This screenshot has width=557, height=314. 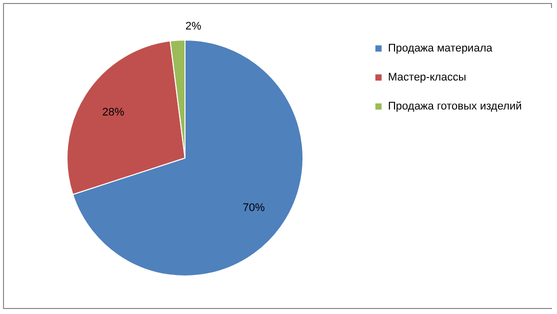 What do you see at coordinates (253, 208) in the screenshot?
I see `data-label: 70%` at bounding box center [253, 208].